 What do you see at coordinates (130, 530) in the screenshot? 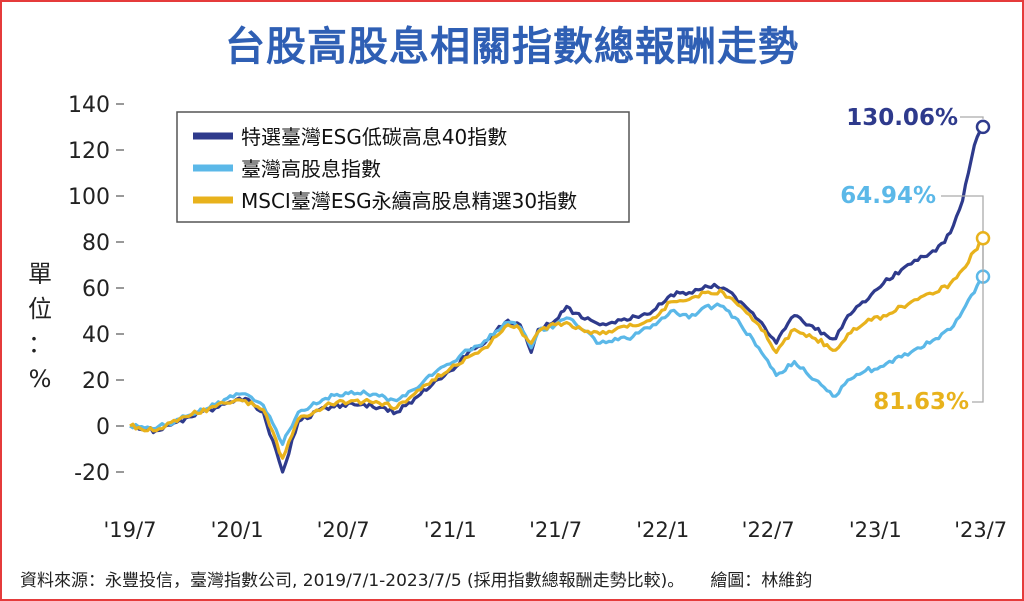
I see `x-tick-label: '19/7` at bounding box center [130, 530].